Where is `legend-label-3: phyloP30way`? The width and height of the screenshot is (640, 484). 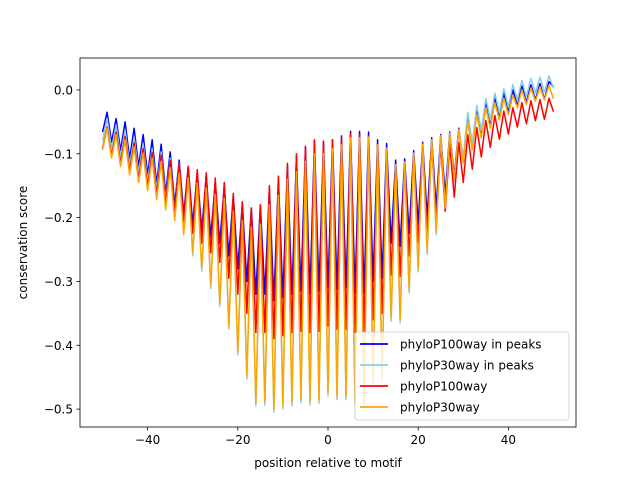 legend-label-3: phyloP30way is located at coordinates (440, 408).